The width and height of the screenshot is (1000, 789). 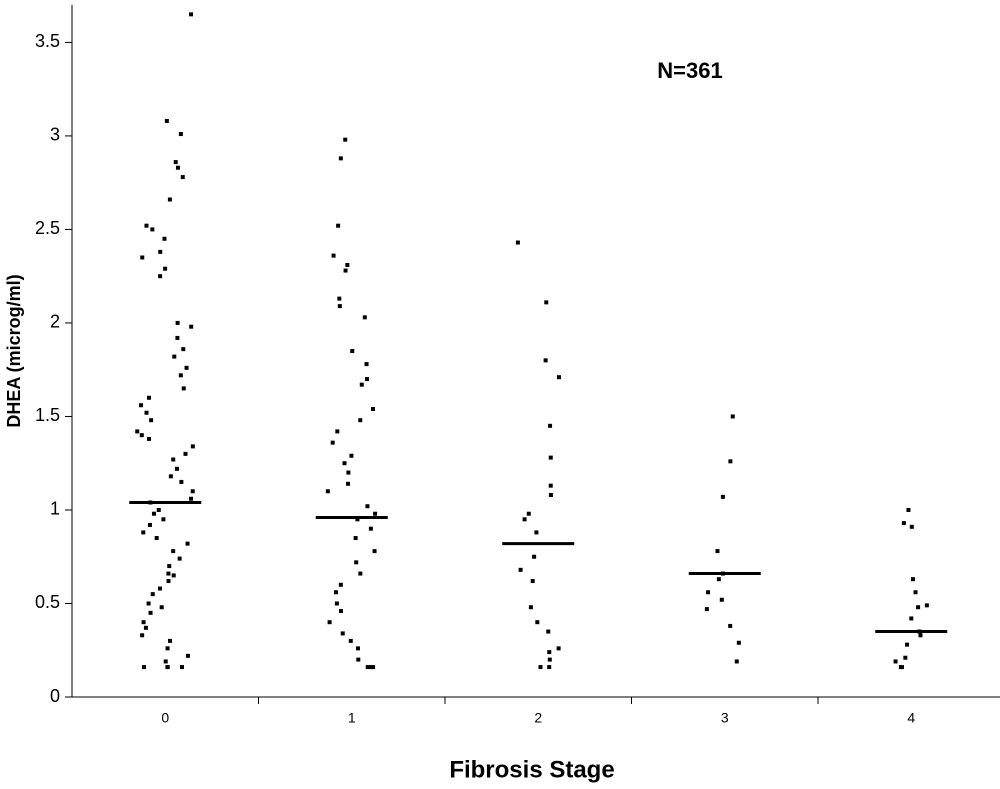 What do you see at coordinates (689, 70) in the screenshot?
I see `annotation: N=361` at bounding box center [689, 70].